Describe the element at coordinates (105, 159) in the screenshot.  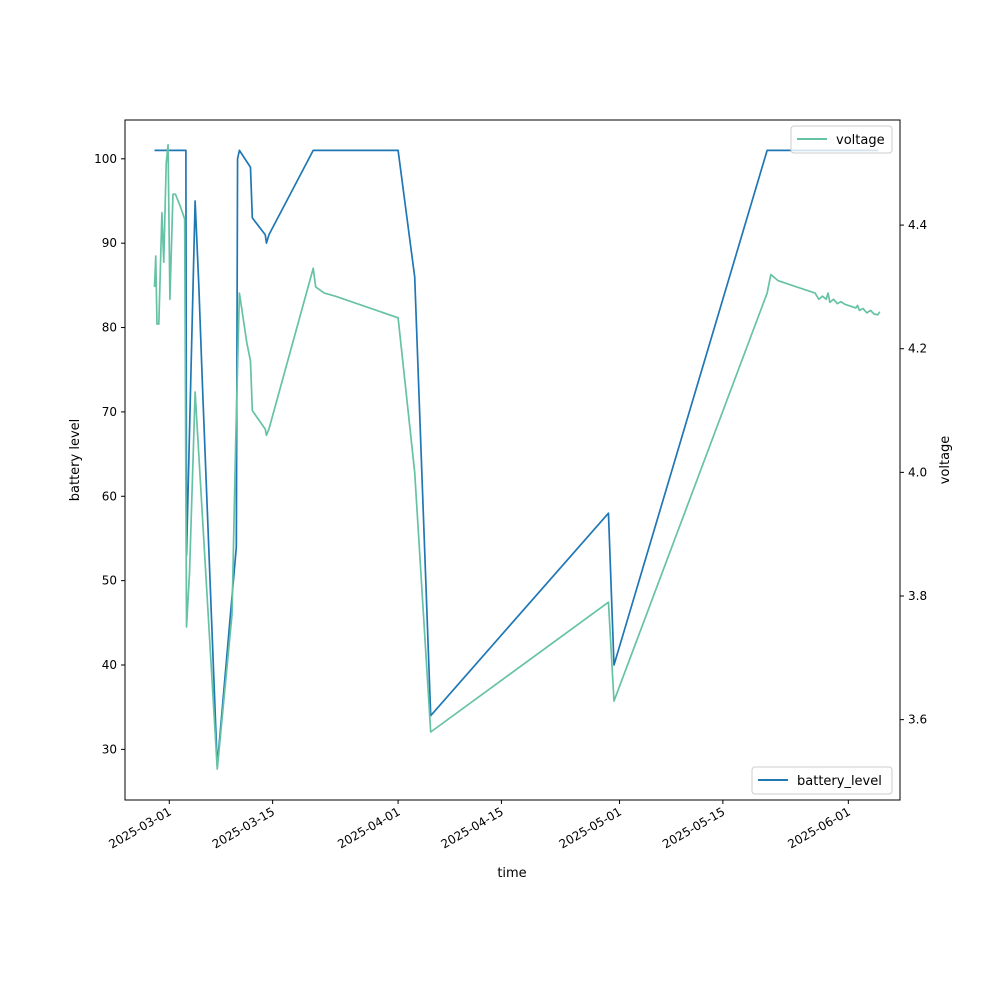
I see `left-y-tick-label: 100` at that location.